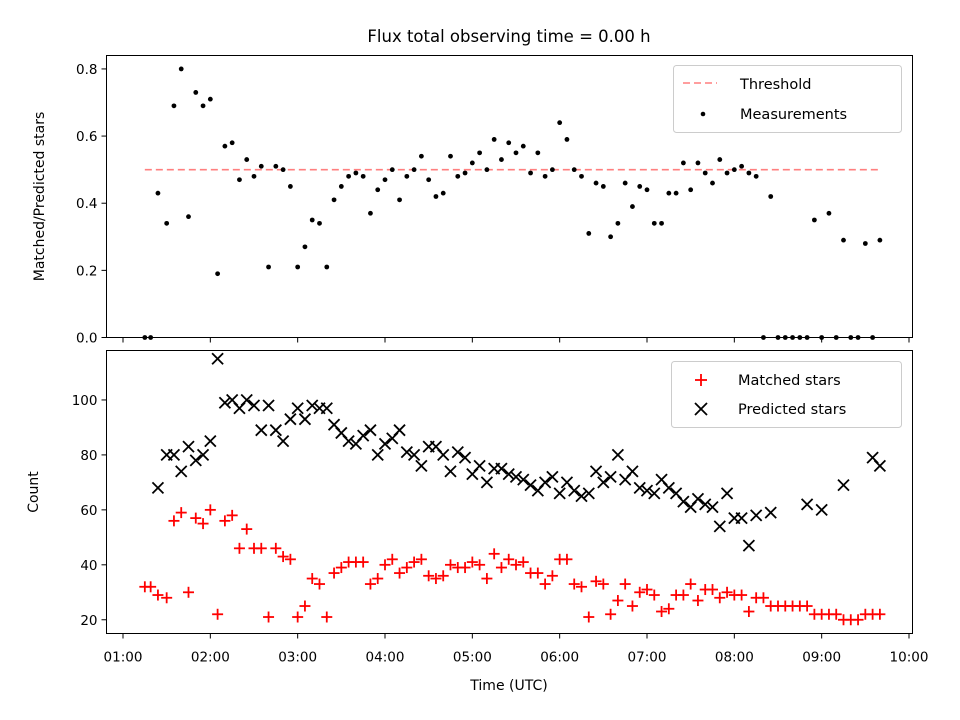 Image resolution: width=960 pixels, height=720 pixels. I want to click on x-tick-label: 03:00, so click(297, 658).